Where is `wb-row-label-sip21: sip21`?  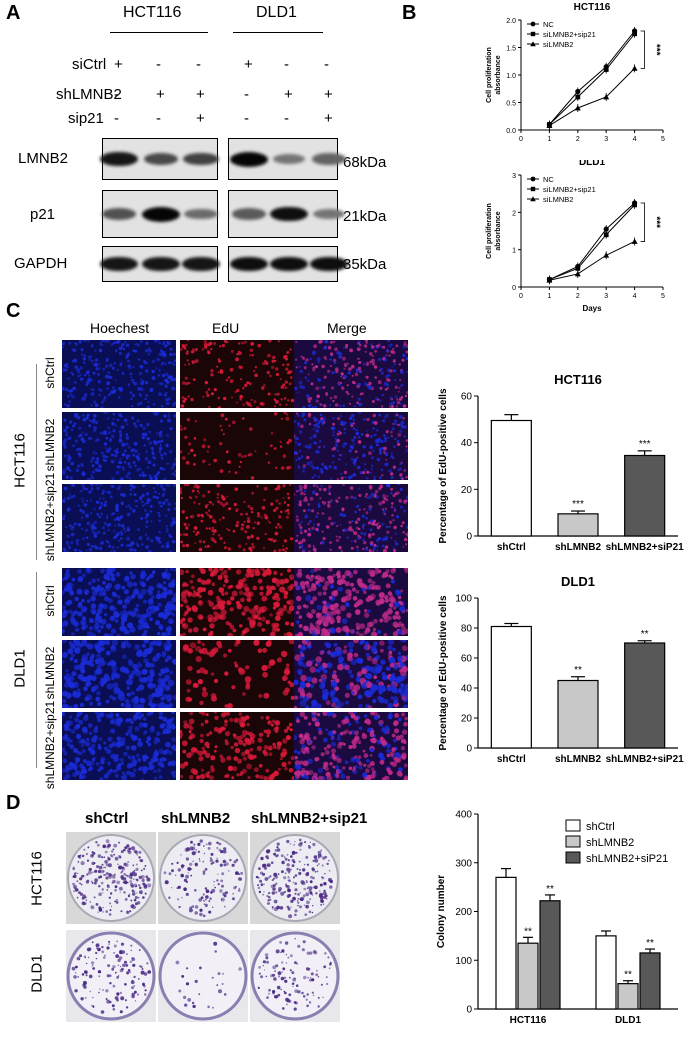 wb-row-label-sip21: sip21 is located at coordinates (86, 118).